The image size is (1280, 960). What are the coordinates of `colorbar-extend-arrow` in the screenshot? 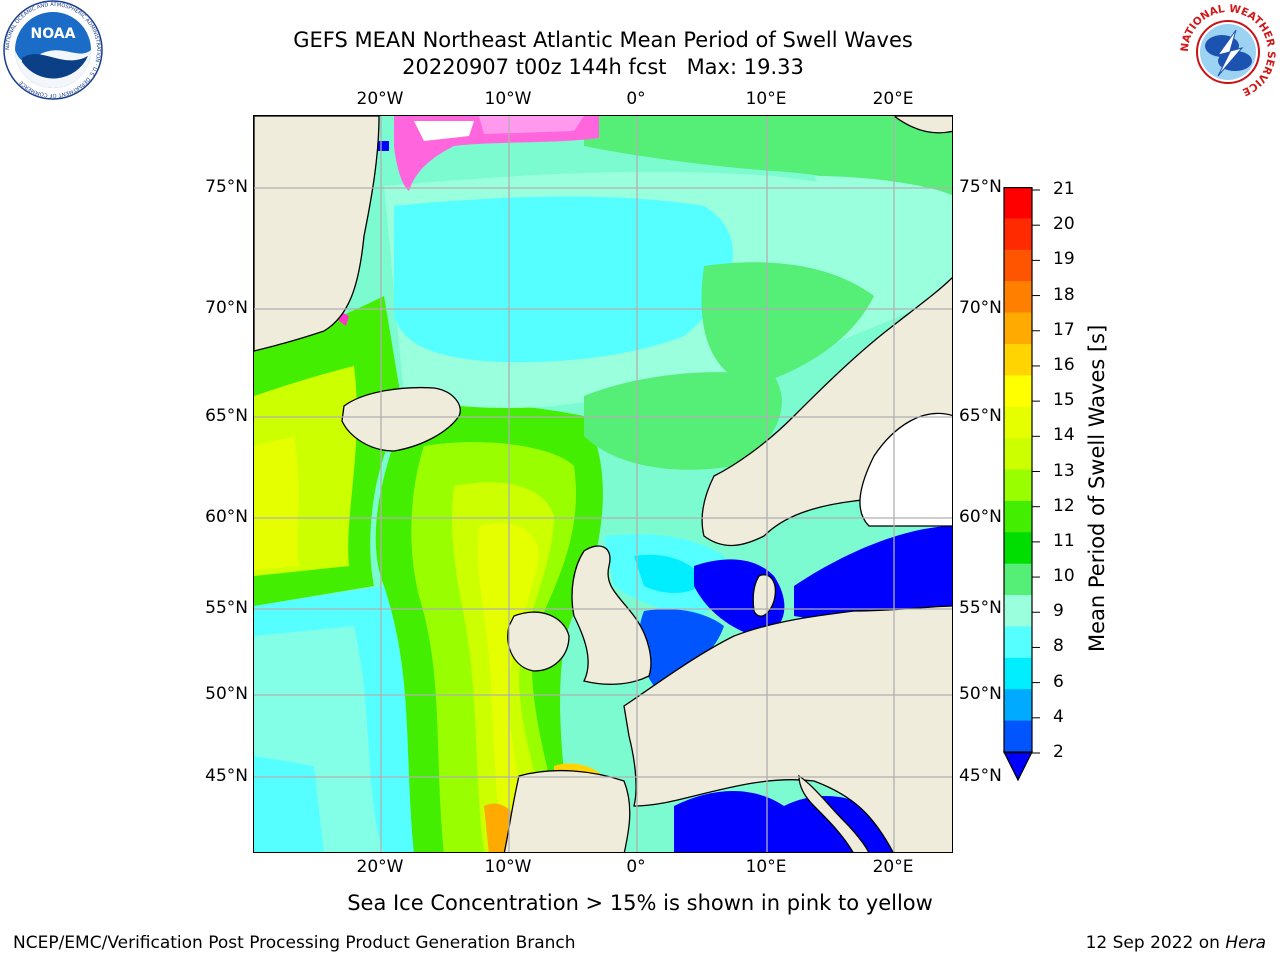 It's located at (1018, 766).